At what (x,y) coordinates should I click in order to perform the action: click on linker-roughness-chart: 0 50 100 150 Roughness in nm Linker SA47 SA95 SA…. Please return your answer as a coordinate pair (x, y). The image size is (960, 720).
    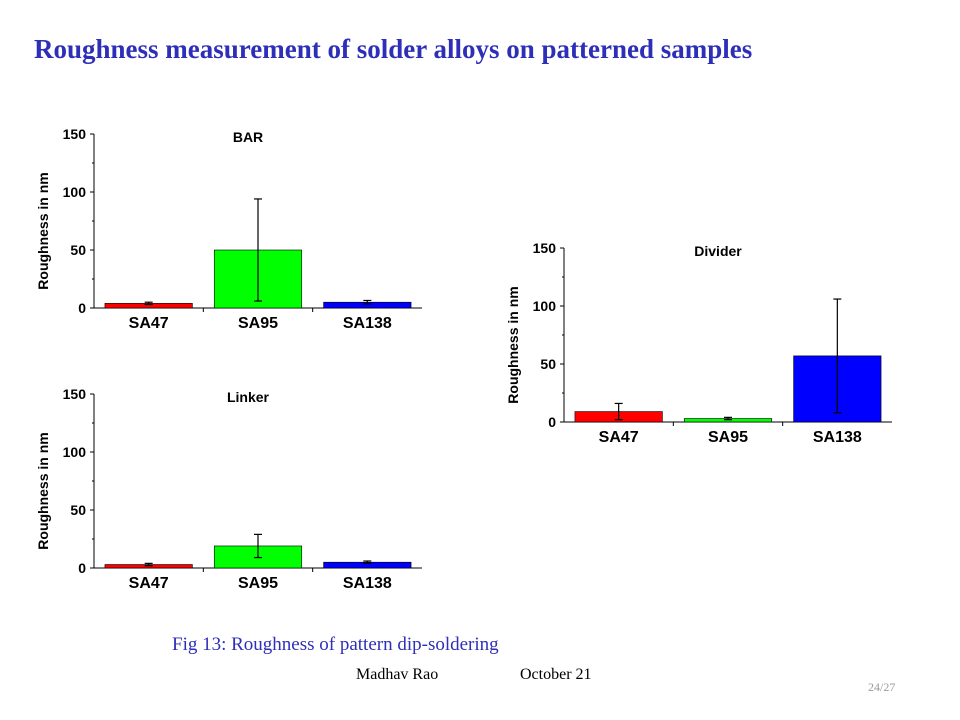
    Looking at the image, I should click on (228, 489).